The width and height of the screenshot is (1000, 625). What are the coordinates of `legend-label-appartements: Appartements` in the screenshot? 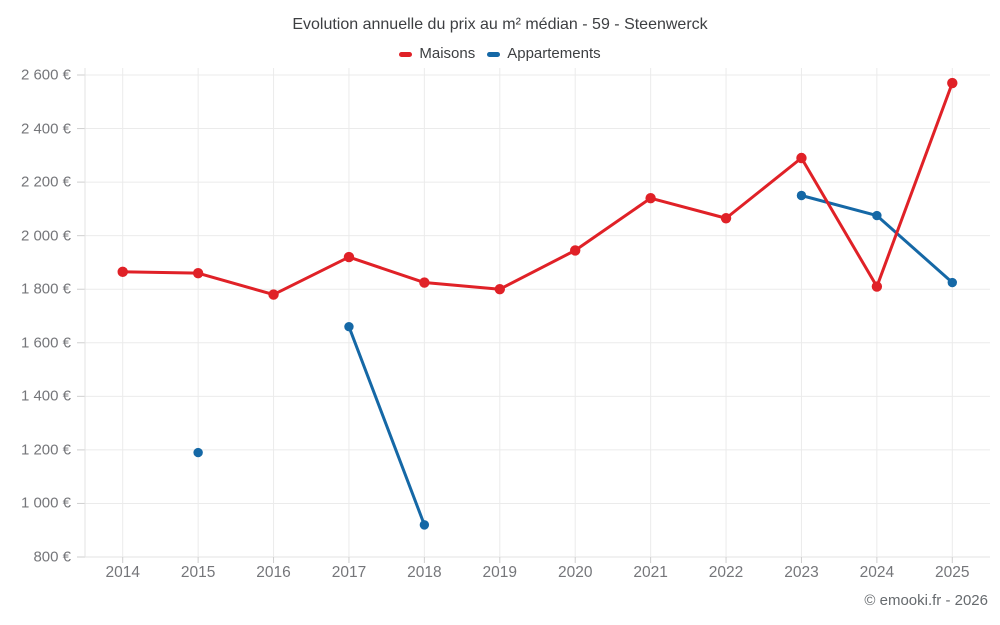 It's located at (554, 53).